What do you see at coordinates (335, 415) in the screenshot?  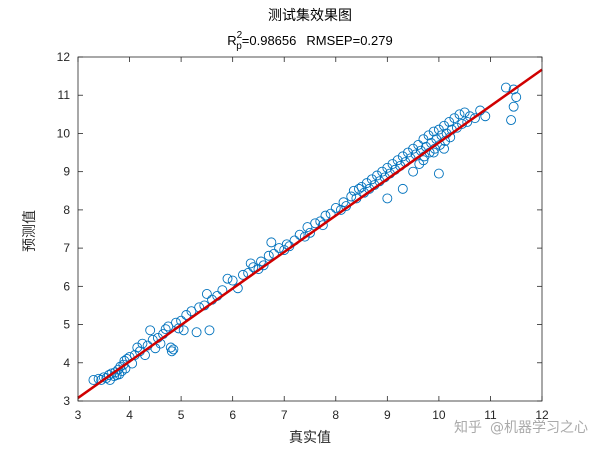 I see `x-tick-label: 8` at bounding box center [335, 415].